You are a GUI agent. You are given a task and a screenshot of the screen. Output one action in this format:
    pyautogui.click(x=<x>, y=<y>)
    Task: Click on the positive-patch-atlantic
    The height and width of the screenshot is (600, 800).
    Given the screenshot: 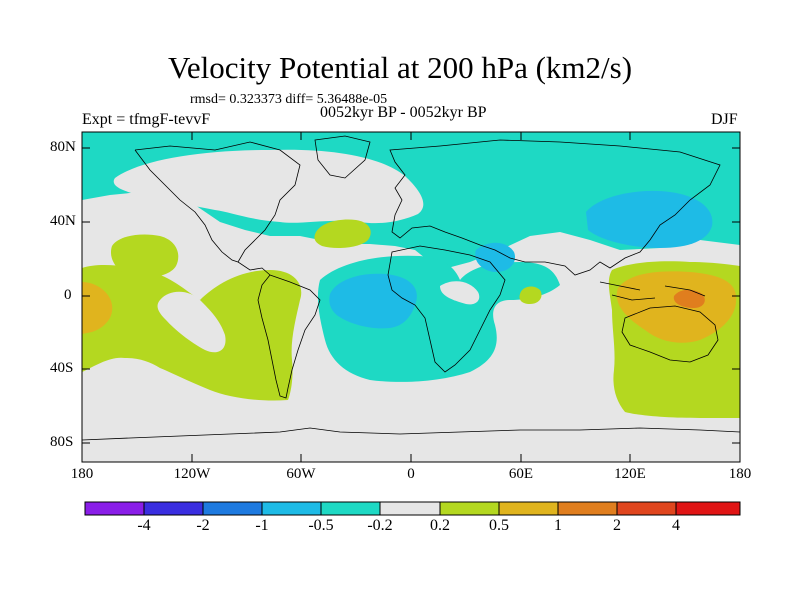 What is the action you would take?
    pyautogui.click(x=342, y=233)
    